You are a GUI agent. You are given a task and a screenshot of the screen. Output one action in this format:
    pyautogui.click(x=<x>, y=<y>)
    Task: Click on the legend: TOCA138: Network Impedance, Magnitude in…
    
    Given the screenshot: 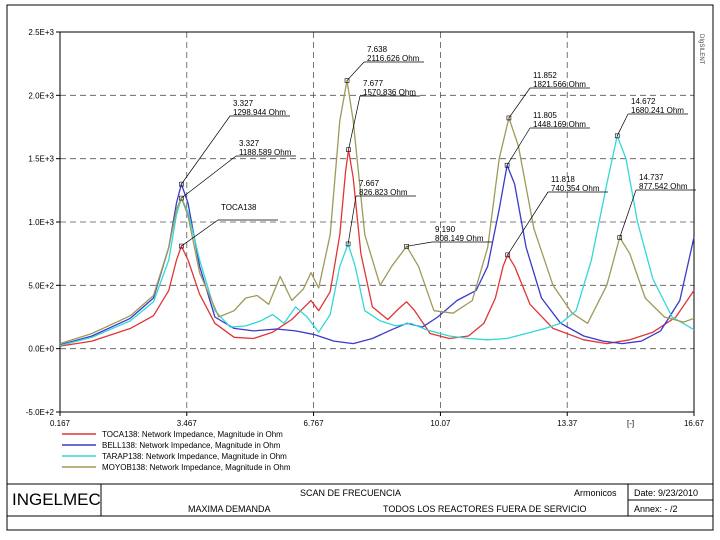 What is the action you would take?
    pyautogui.click(x=176, y=451)
    